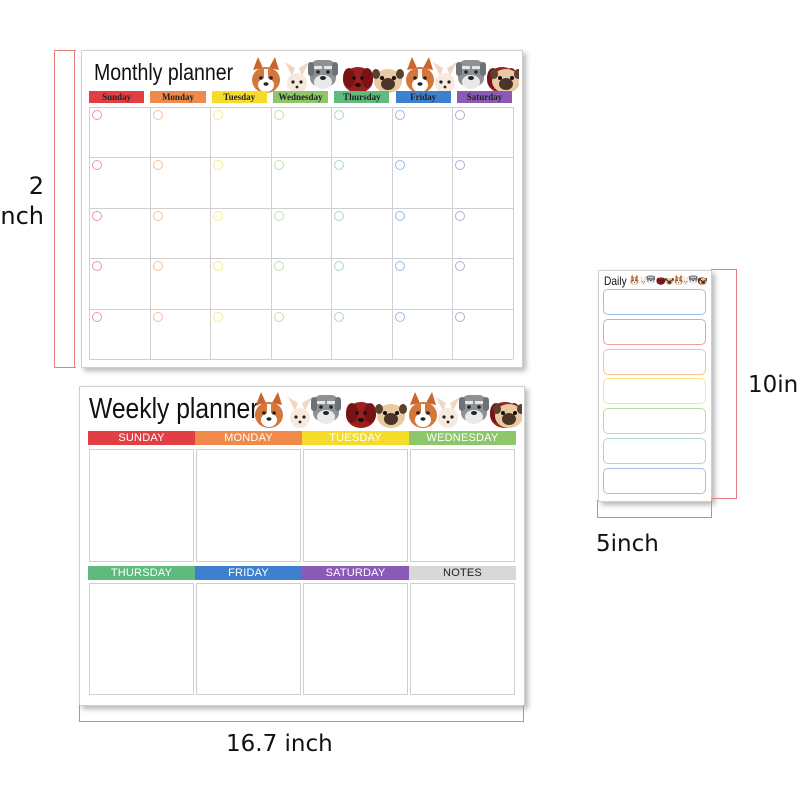 The height and width of the screenshot is (800, 800). What do you see at coordinates (627, 544) in the screenshot?
I see `daily-width-label: 5inch` at bounding box center [627, 544].